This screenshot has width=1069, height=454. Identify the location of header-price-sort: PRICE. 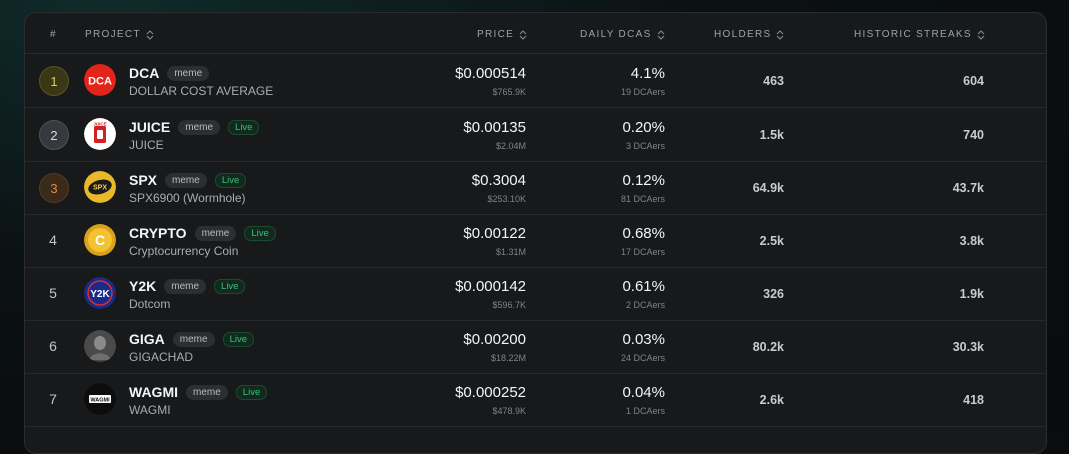
(502, 34).